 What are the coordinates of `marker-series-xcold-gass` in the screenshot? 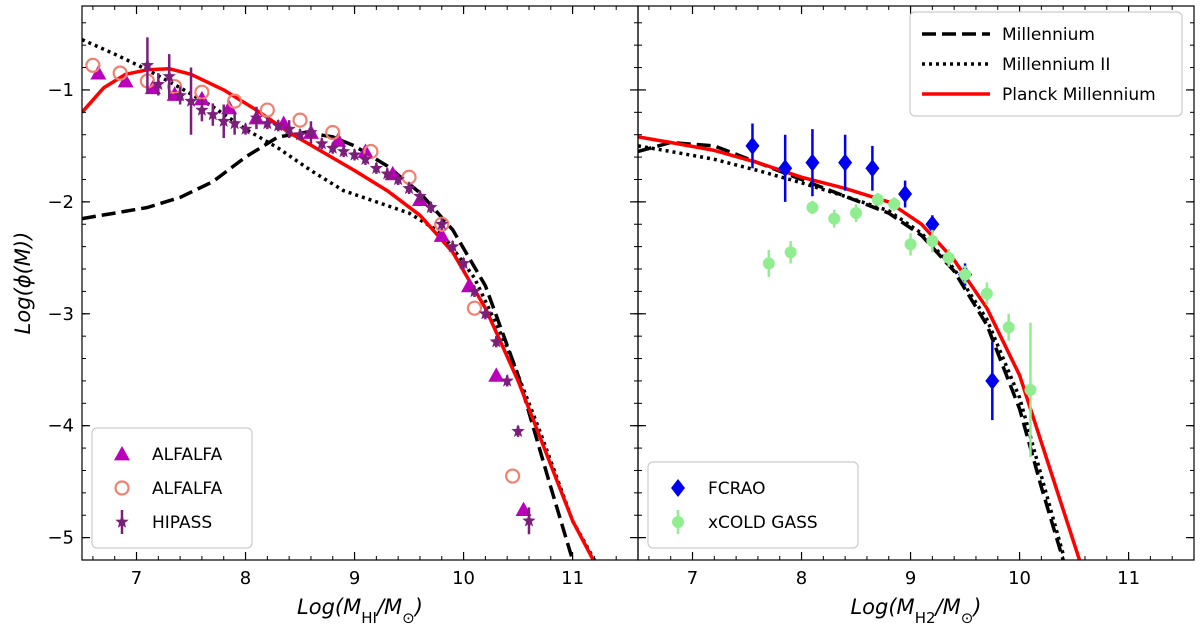 It's located at (899, 325).